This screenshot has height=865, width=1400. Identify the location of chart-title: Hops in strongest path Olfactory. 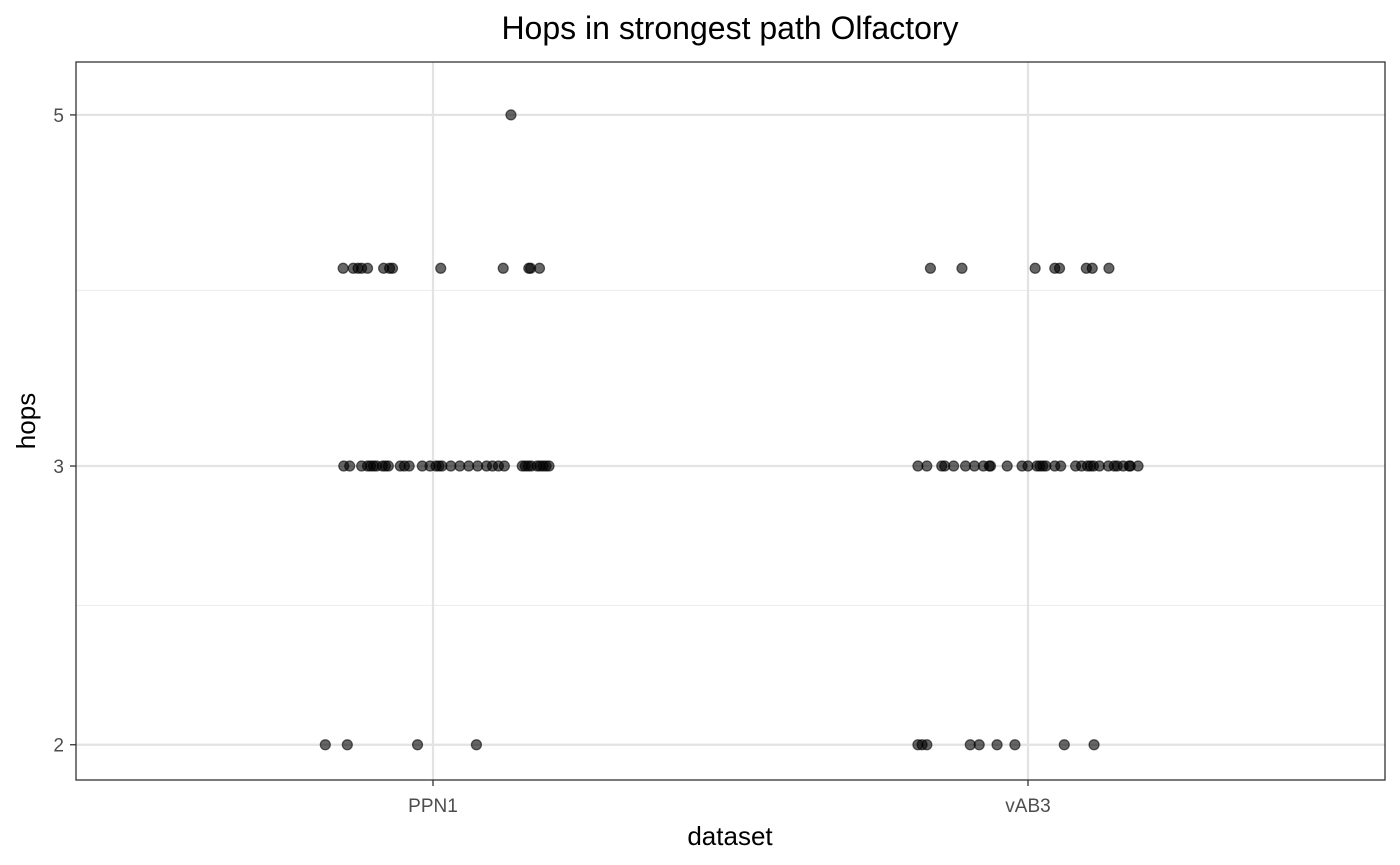
(729, 28).